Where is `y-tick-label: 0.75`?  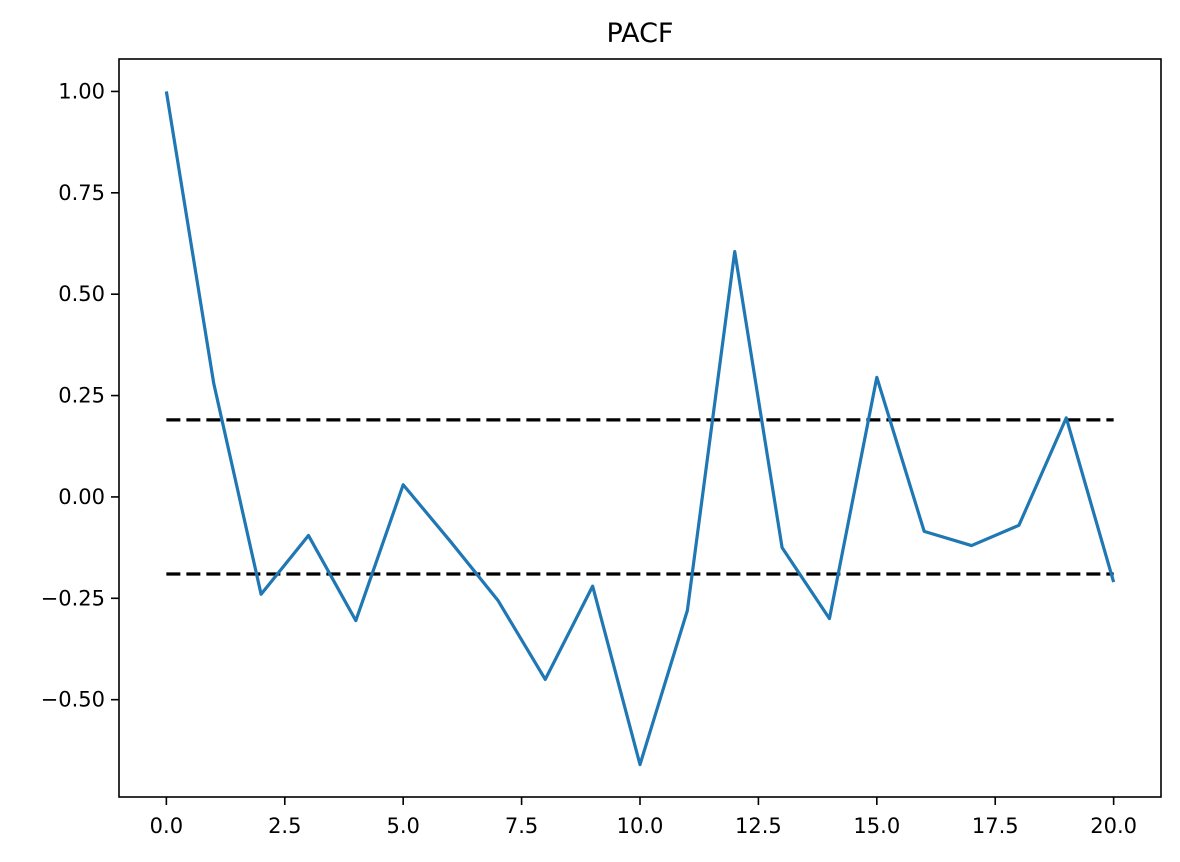 y-tick-label: 0.75 is located at coordinates (81, 193).